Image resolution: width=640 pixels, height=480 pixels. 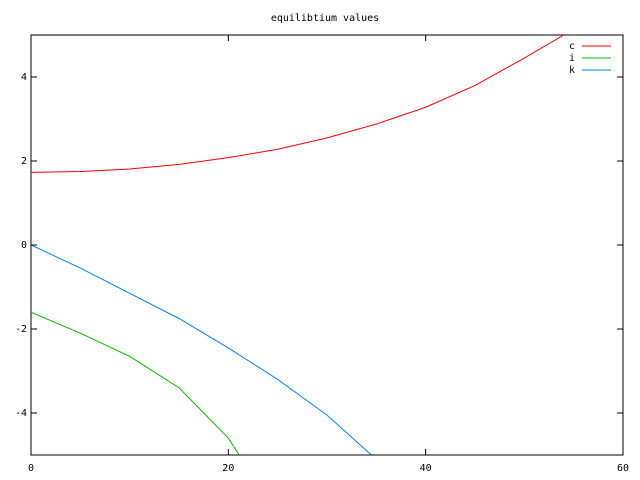 I want to click on x-tick-label: 60, so click(x=623, y=468).